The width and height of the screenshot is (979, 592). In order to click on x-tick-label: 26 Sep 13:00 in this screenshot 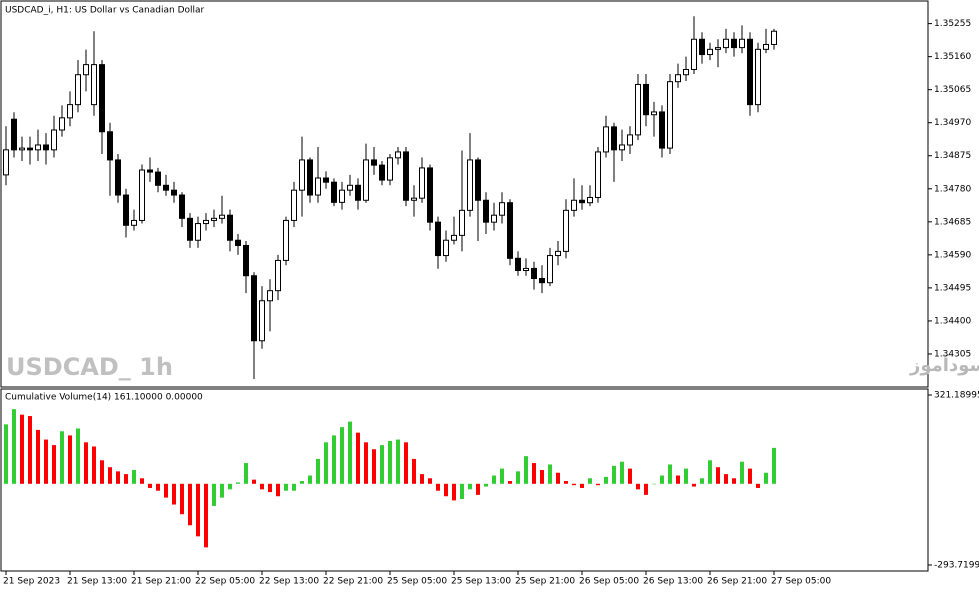, I will do `click(673, 582)`.